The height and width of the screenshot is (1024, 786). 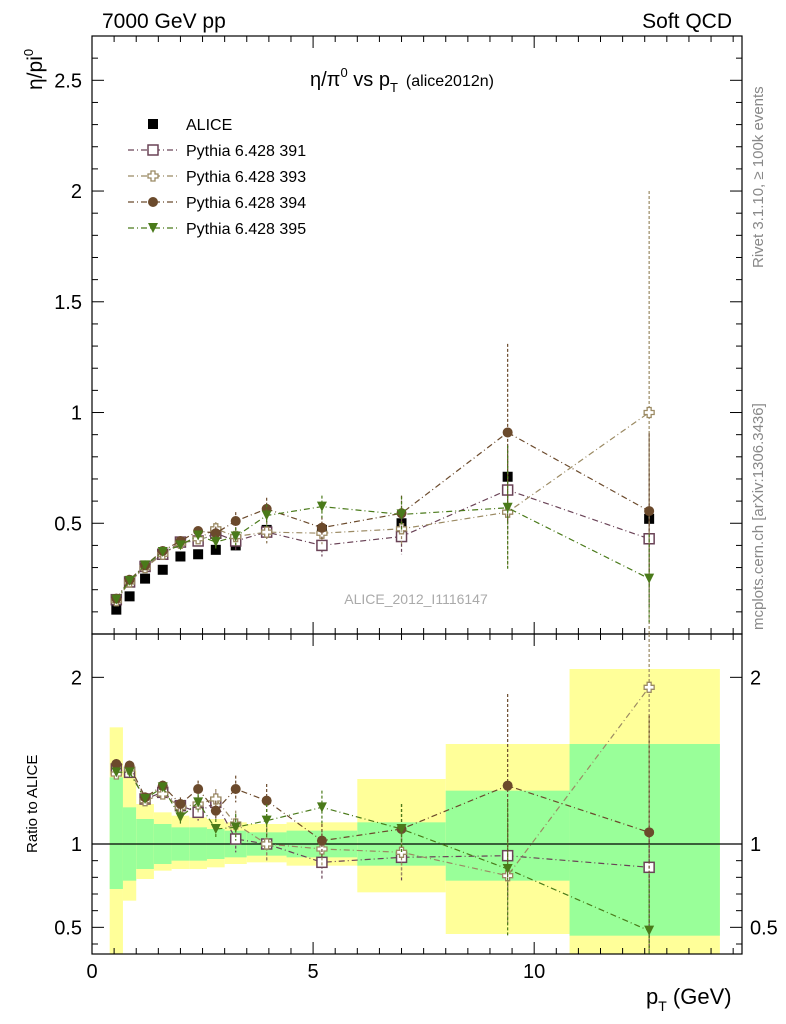 What do you see at coordinates (76, 192) in the screenshot?
I see `main-y-tick-label: 2` at bounding box center [76, 192].